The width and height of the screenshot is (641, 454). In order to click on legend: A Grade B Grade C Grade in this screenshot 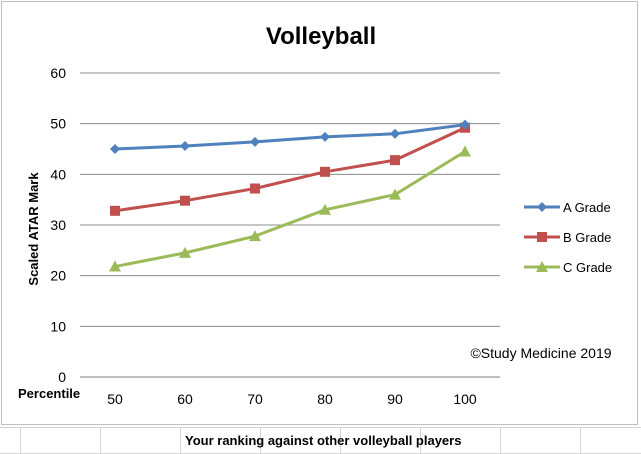, I will do `click(568, 237)`.